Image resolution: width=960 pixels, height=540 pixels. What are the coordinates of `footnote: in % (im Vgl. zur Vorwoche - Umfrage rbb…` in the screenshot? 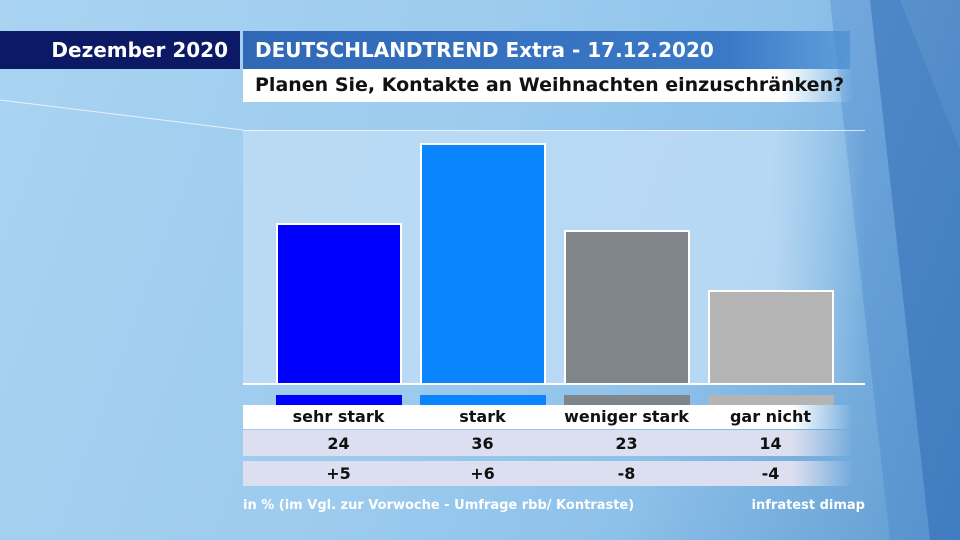 It's located at (439, 505).